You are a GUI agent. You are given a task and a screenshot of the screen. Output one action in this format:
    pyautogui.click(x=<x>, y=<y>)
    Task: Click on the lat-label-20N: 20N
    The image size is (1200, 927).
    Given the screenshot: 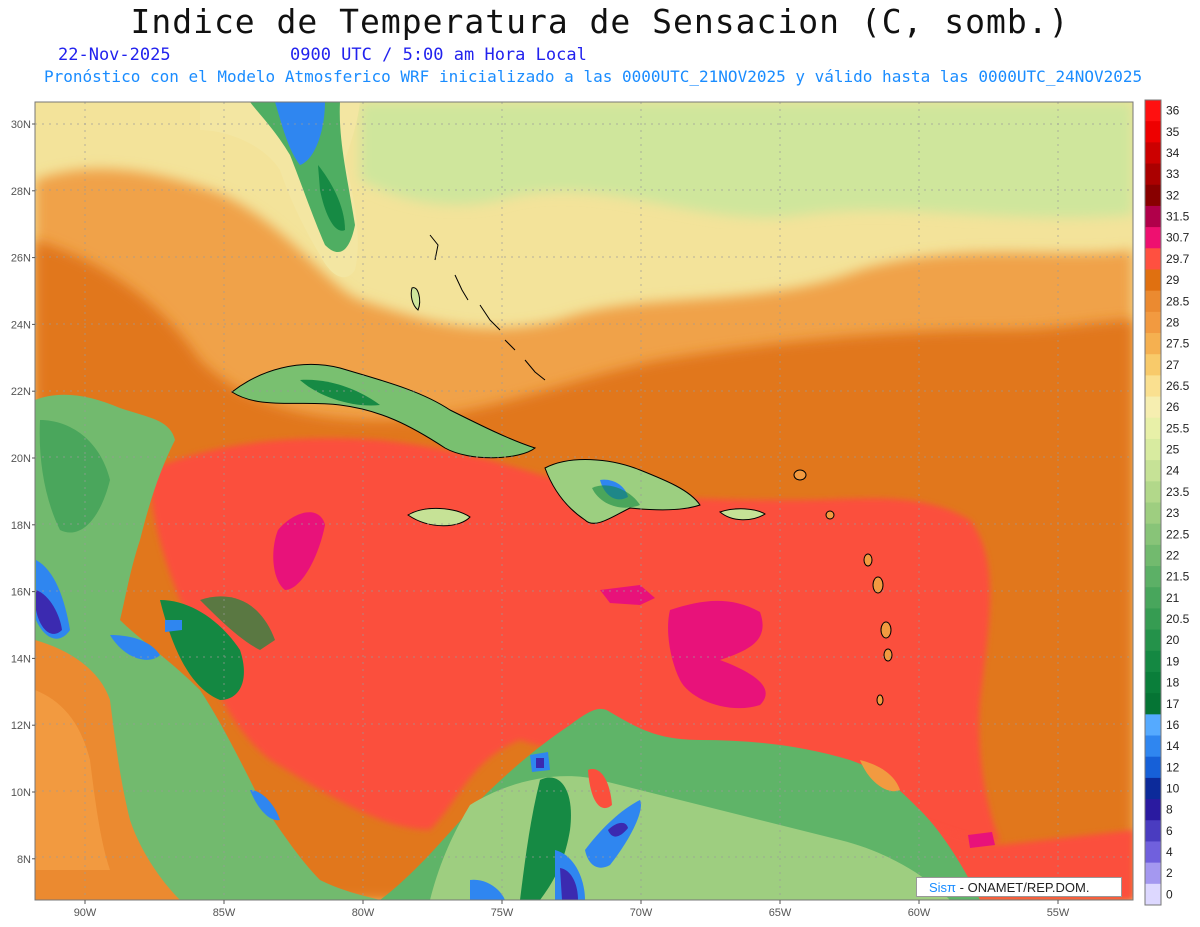 What is the action you would take?
    pyautogui.click(x=21, y=459)
    